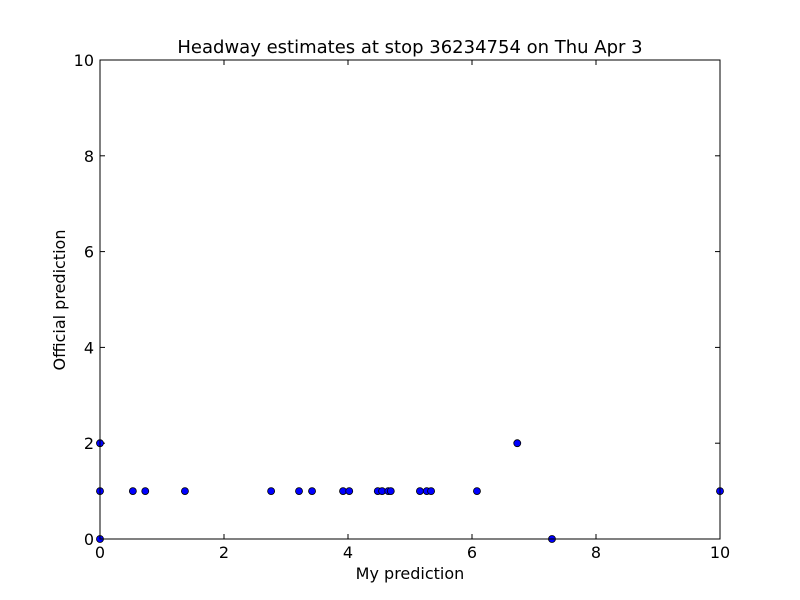  What do you see at coordinates (59, 300) in the screenshot?
I see `y-axis-label: Official prediction` at bounding box center [59, 300].